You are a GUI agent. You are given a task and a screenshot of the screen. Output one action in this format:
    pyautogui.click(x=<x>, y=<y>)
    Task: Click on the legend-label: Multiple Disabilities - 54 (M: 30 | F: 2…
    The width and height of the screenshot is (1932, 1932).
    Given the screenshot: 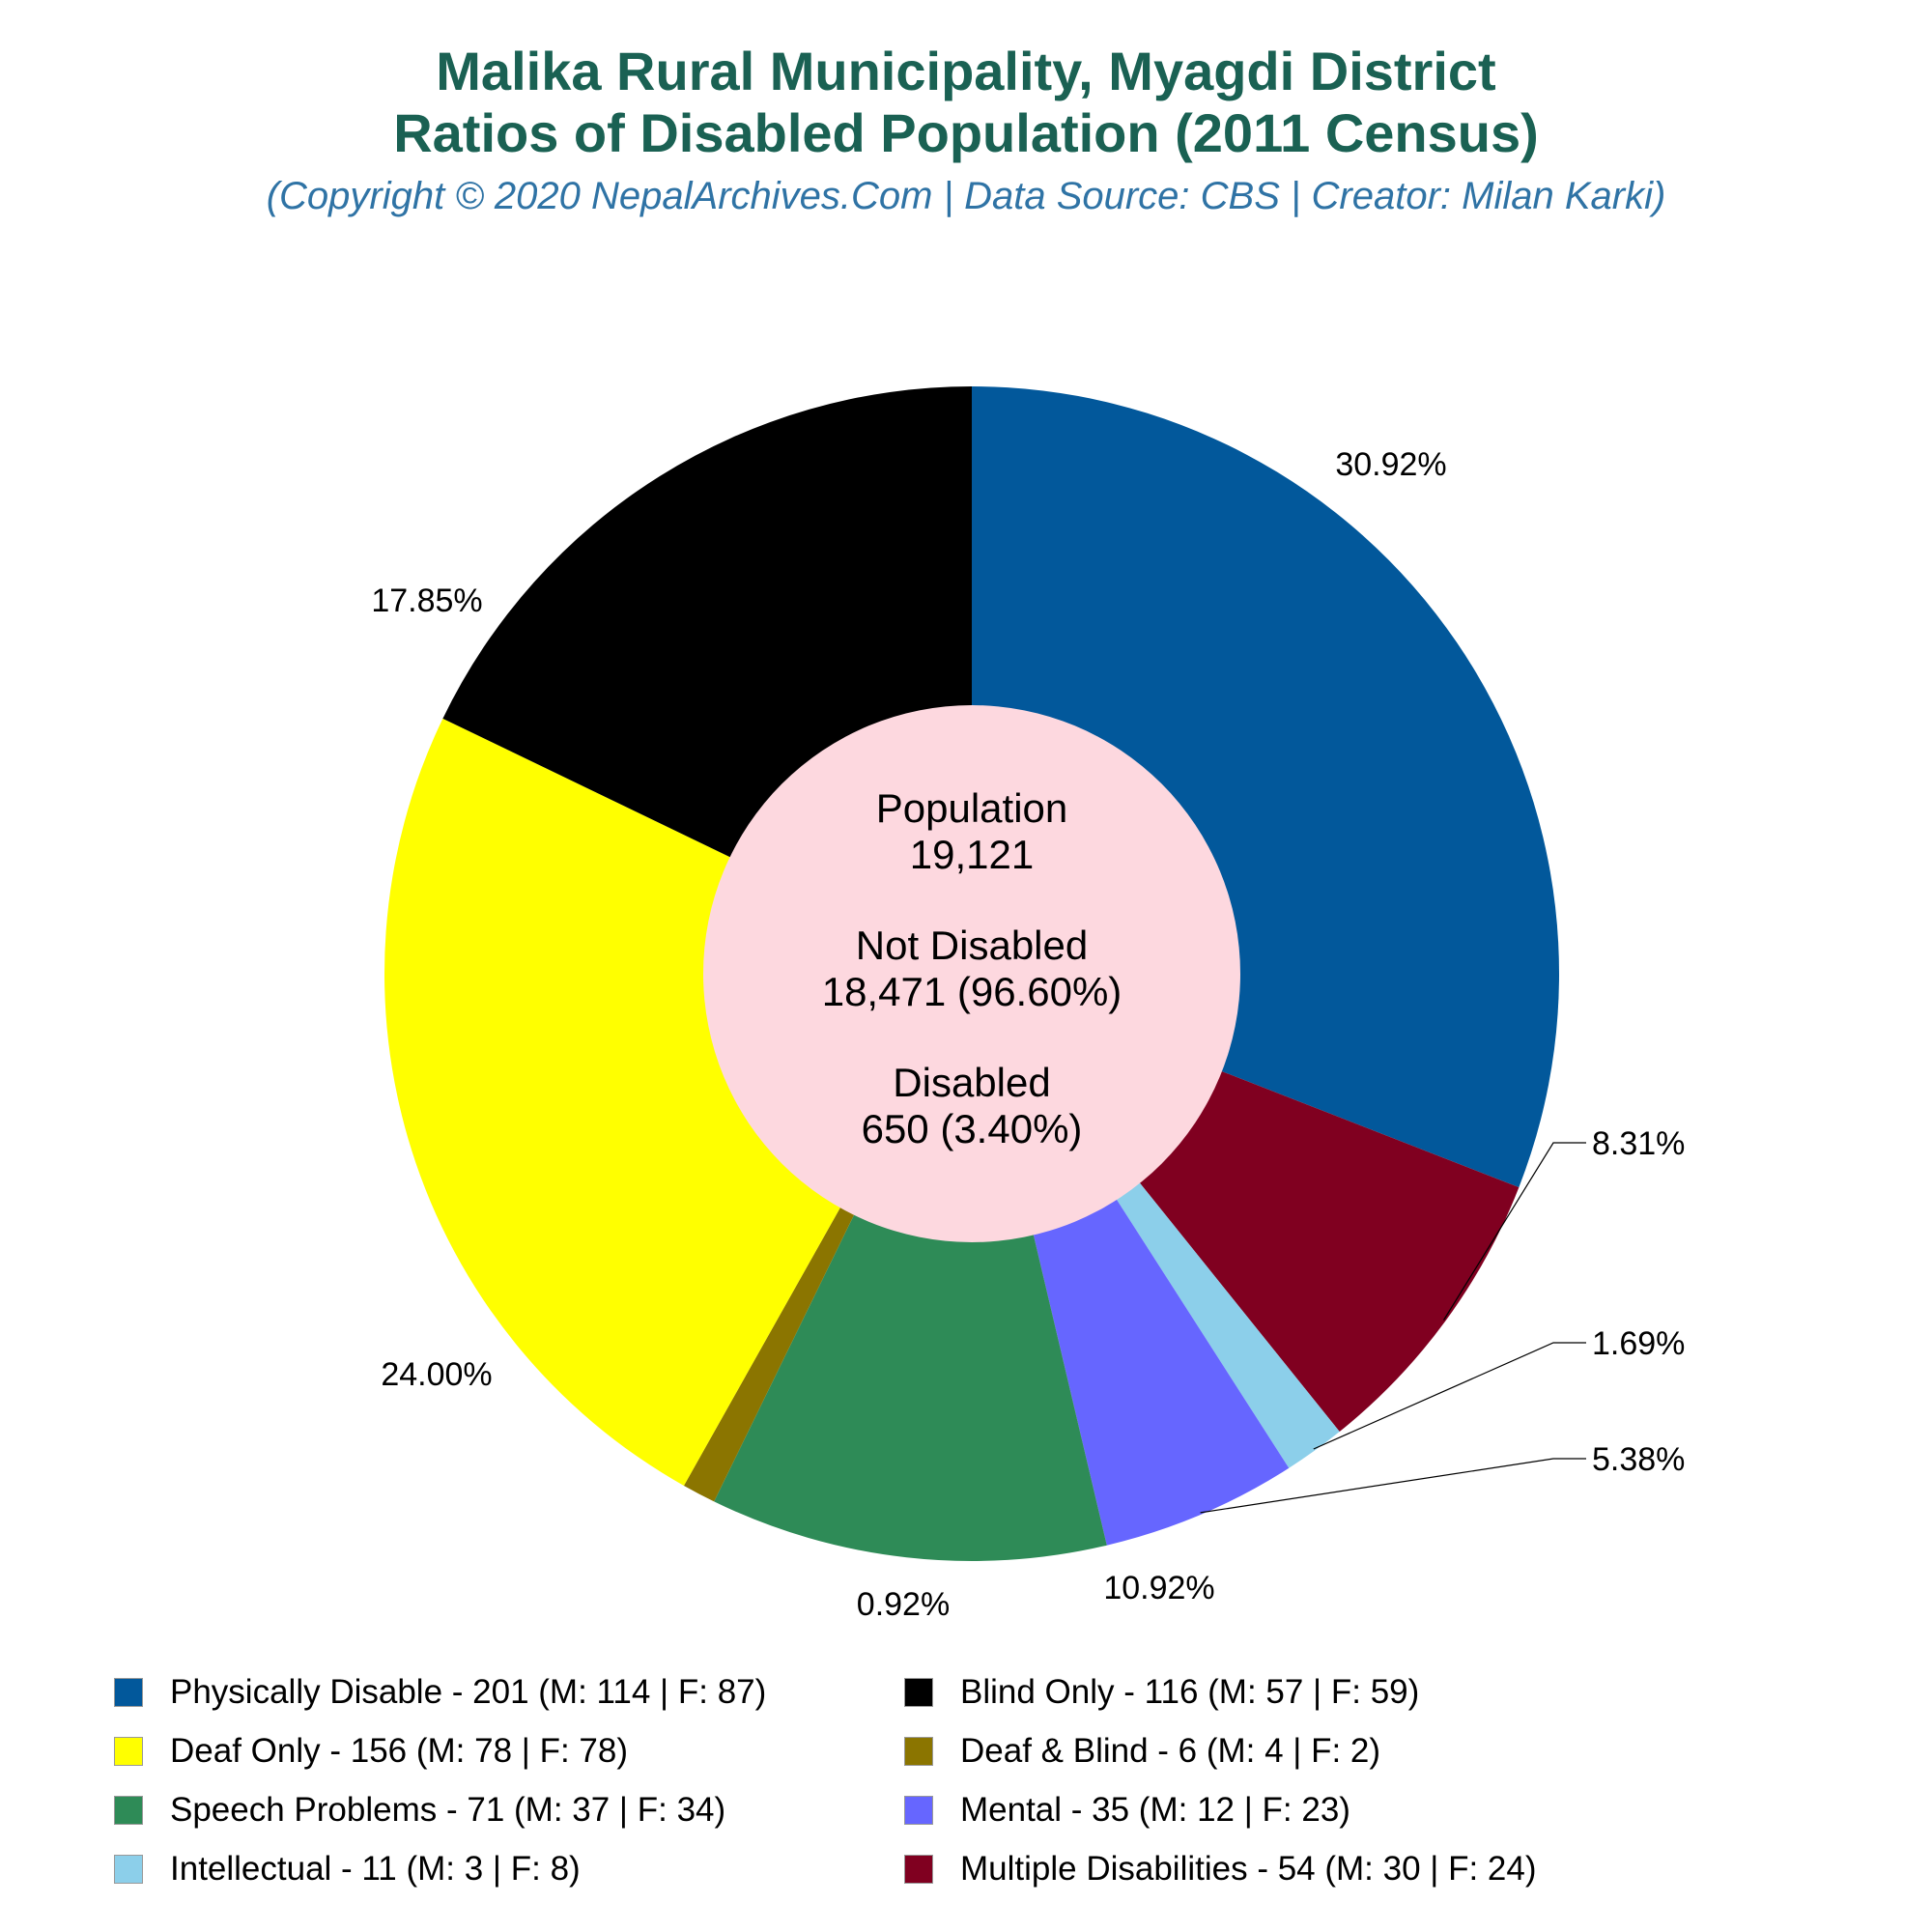 What is the action you would take?
    pyautogui.click(x=1248, y=1869)
    